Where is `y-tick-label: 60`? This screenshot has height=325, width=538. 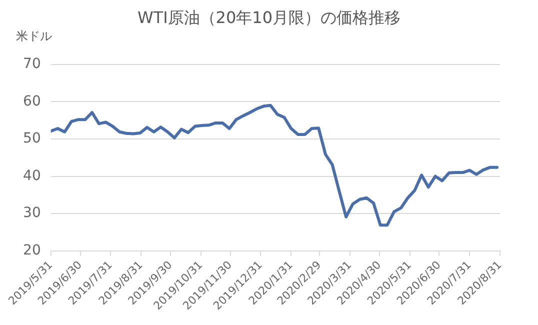 y-tick-label: 60 is located at coordinates (32, 101).